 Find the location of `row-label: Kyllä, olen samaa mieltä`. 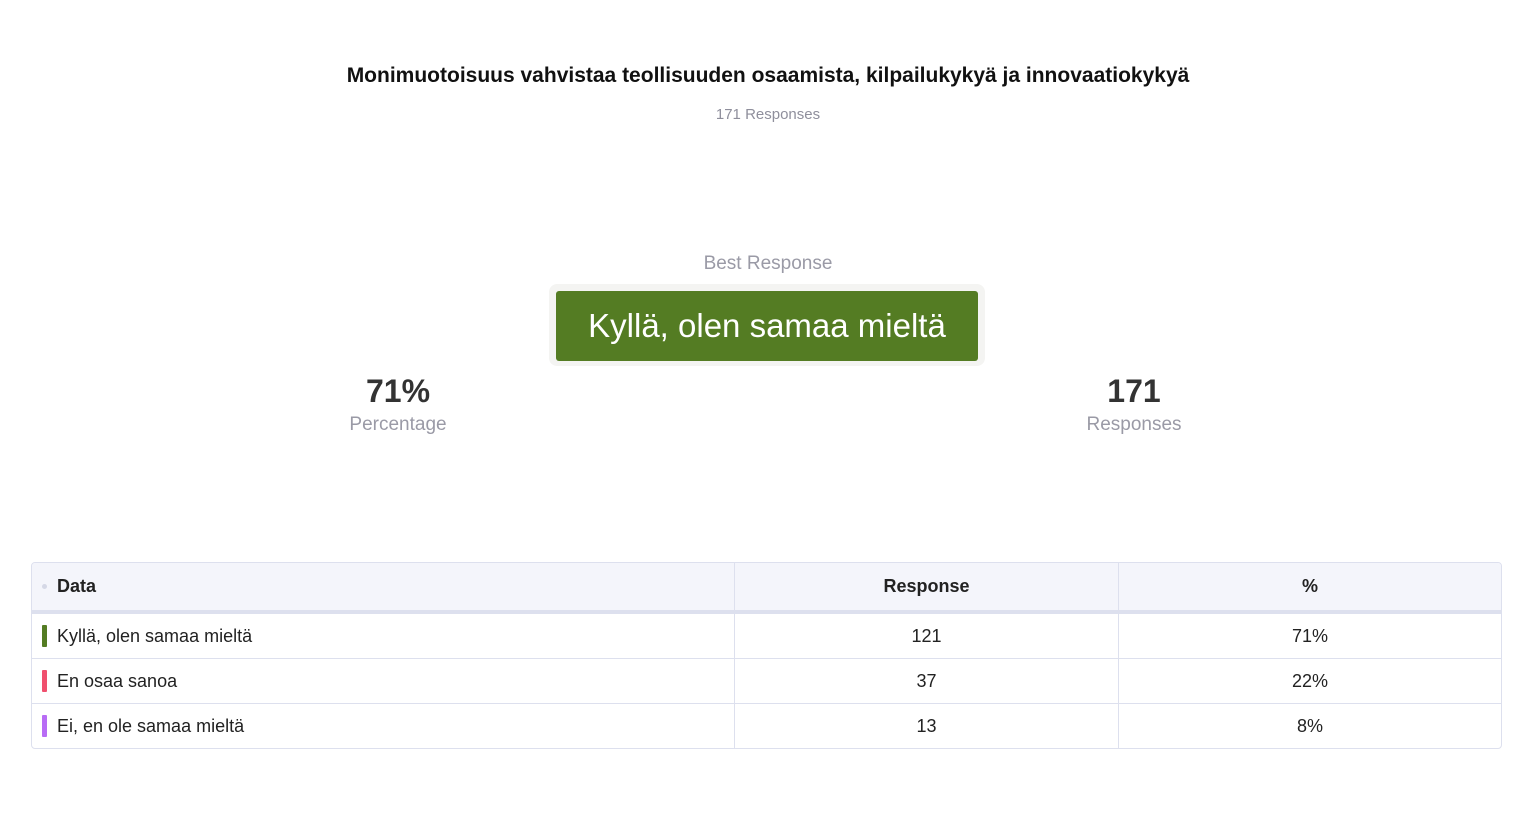

row-label: Kyllä, olen samaa mieltä is located at coordinates (155, 635).